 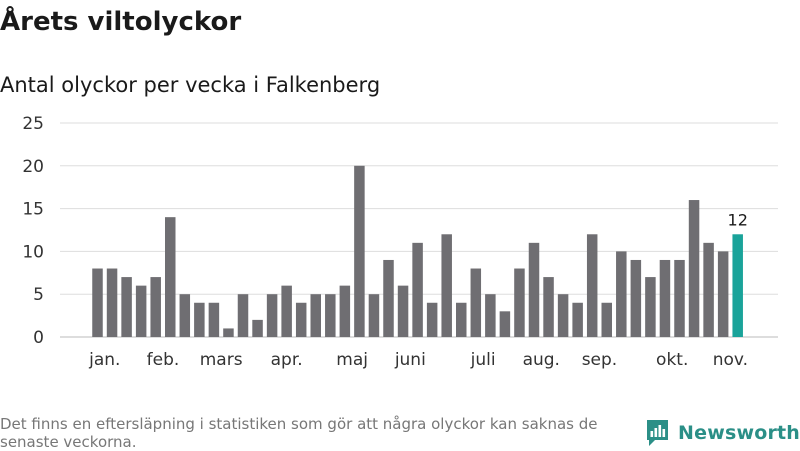 I want to click on y-tick-label: 15, so click(x=33, y=210).